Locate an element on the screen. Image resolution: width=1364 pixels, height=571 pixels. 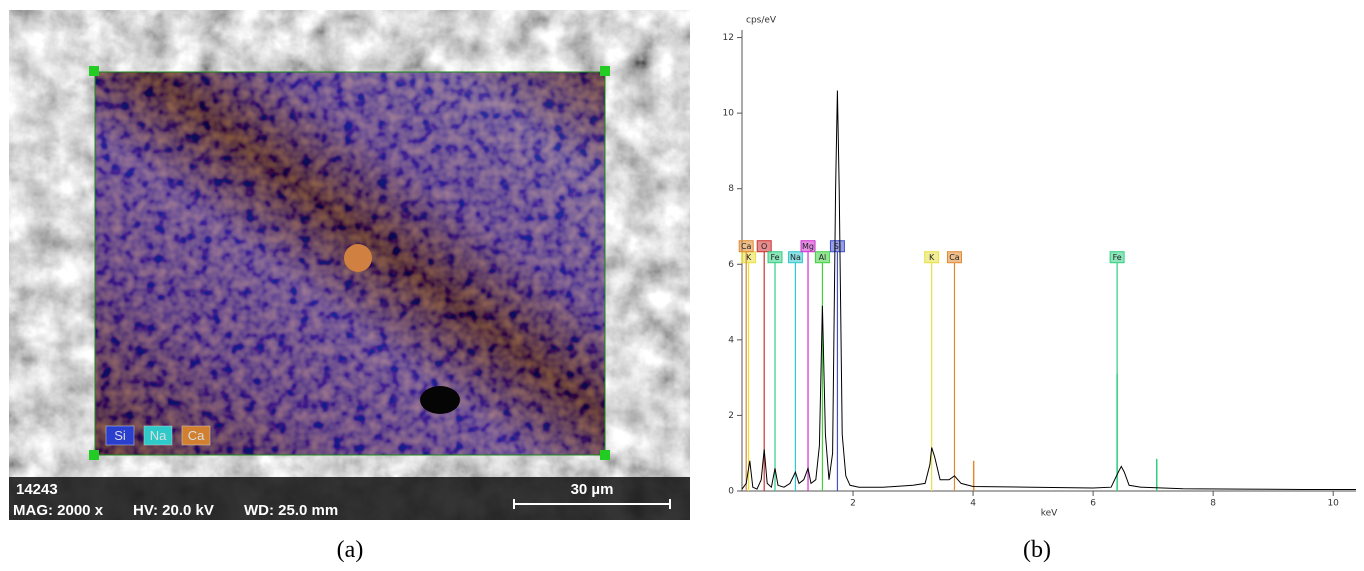
element-label: Si is located at coordinates (837, 246).